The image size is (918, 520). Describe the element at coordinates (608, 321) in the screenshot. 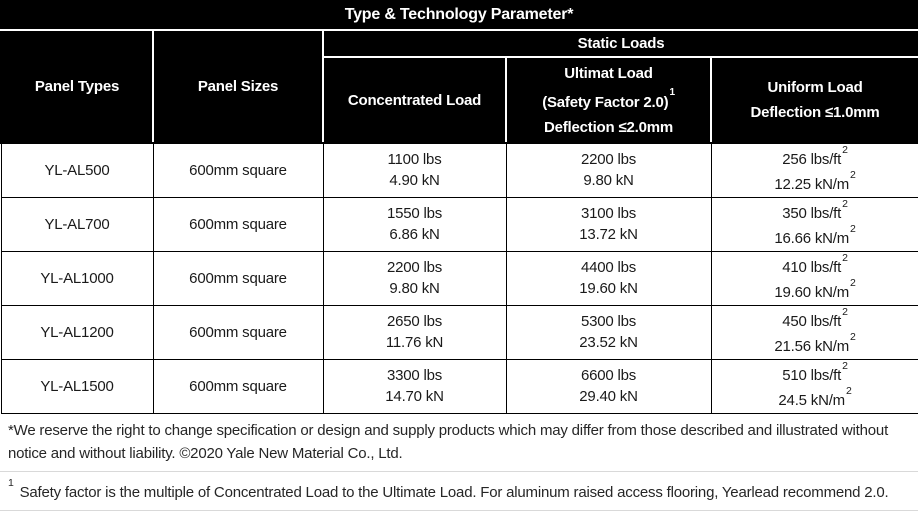

I see `load-lbs: 5300 lbs` at that location.